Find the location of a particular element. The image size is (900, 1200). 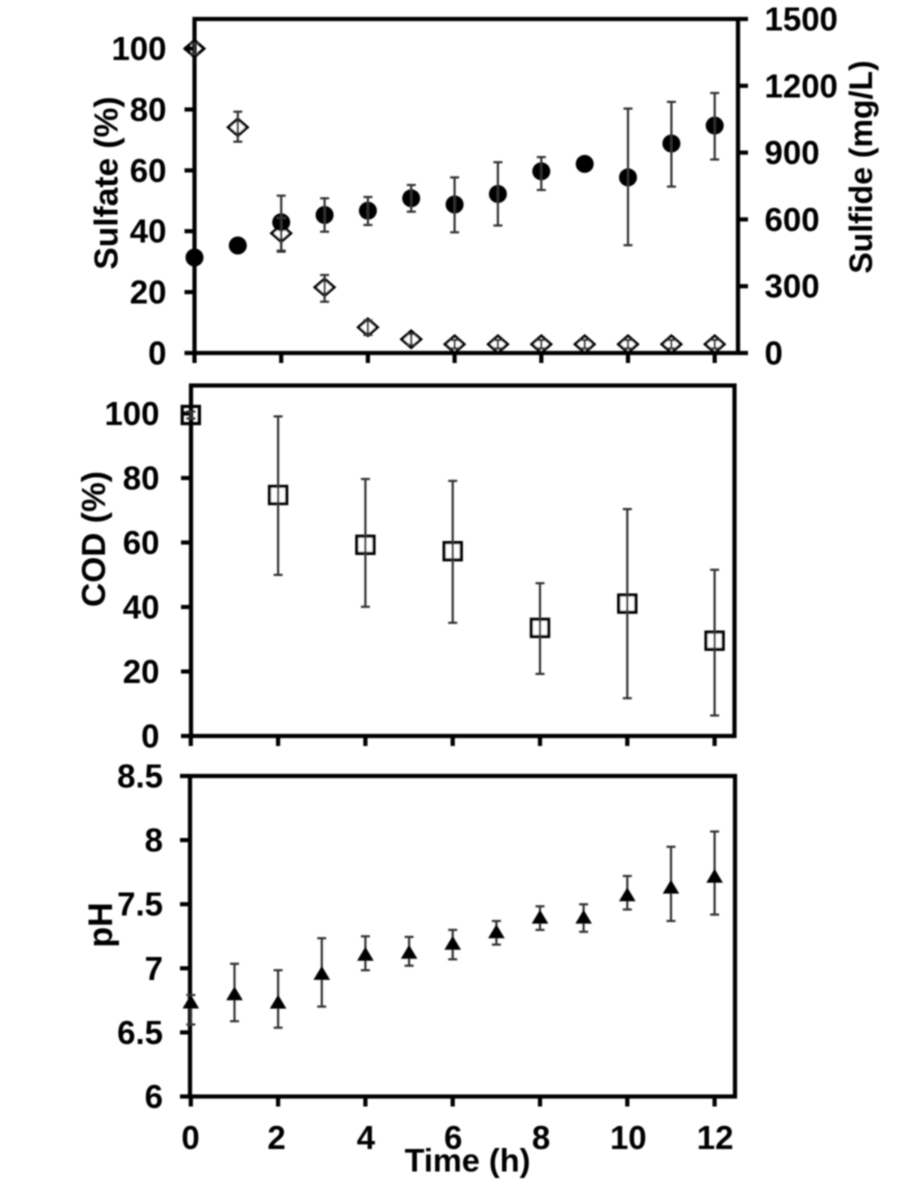

svg-text: 300 is located at coordinates (792, 286).